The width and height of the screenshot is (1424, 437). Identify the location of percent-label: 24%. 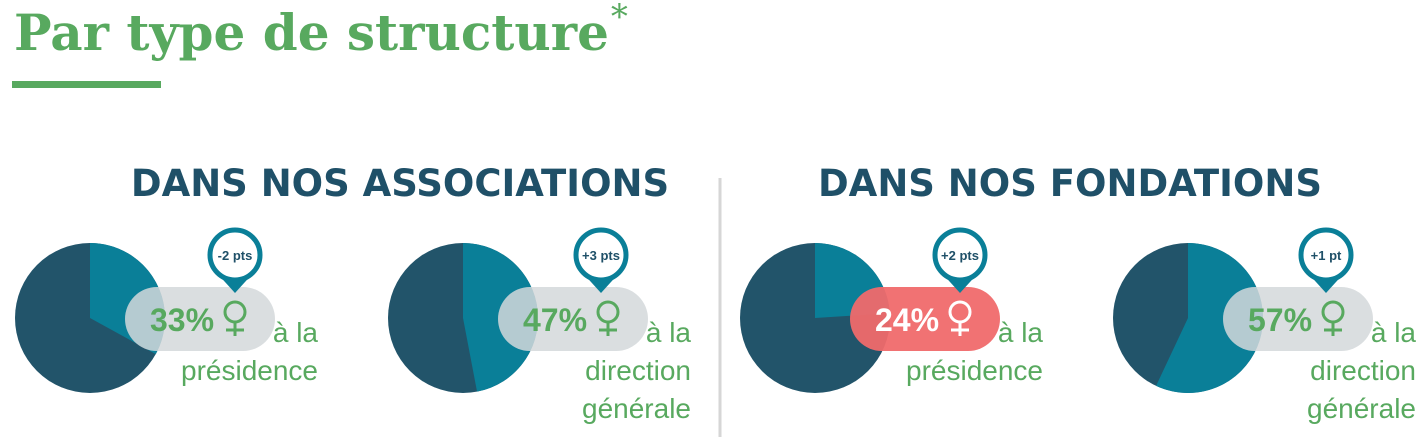
(907, 320).